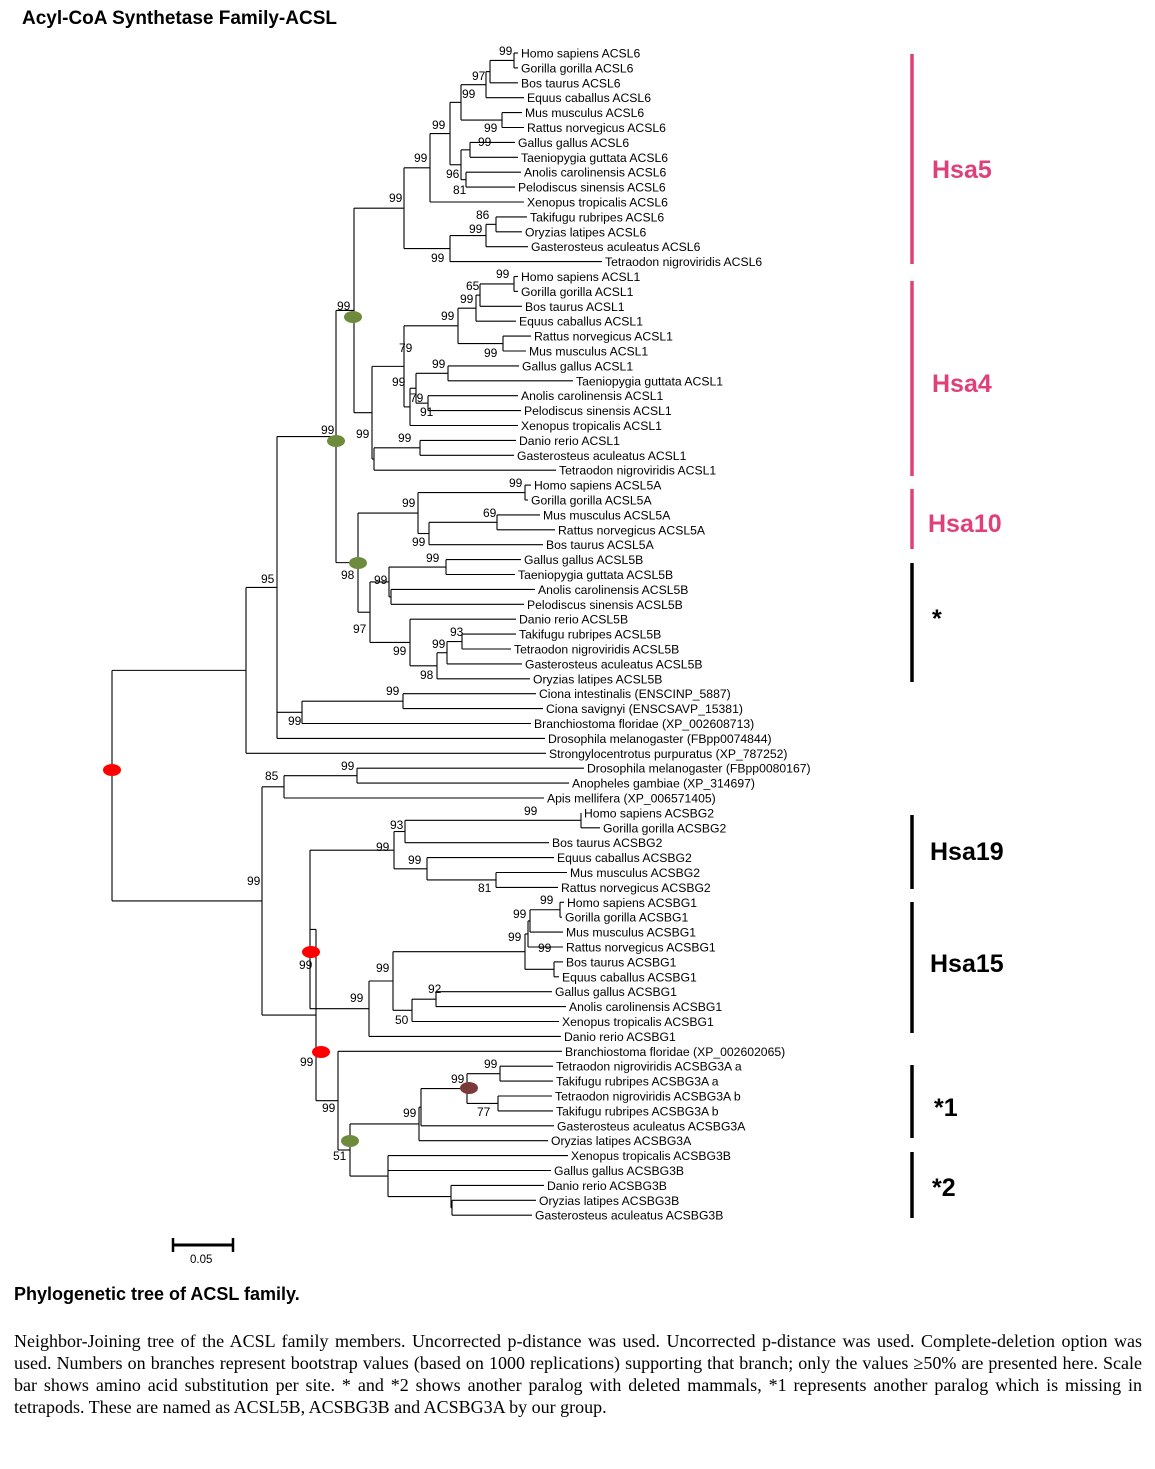  What do you see at coordinates (595, 173) in the screenshot?
I see `taxon-label: Anolis carolinensis ACSL6` at bounding box center [595, 173].